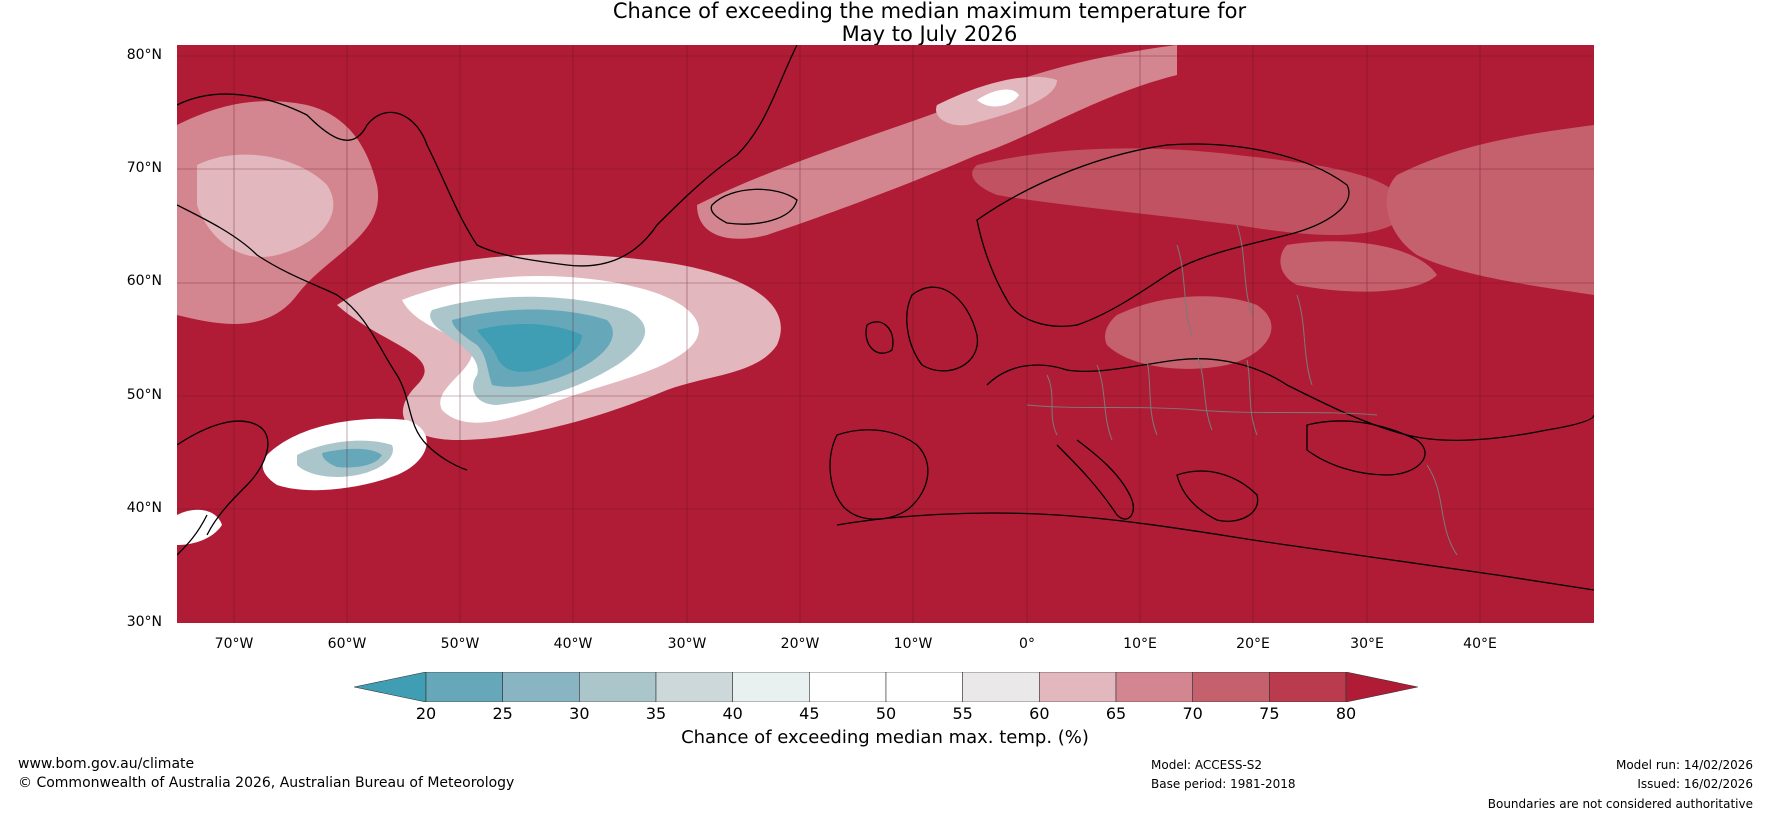  Describe the element at coordinates (1367, 644) in the screenshot. I see `lon-label-30e: 30°E` at that location.